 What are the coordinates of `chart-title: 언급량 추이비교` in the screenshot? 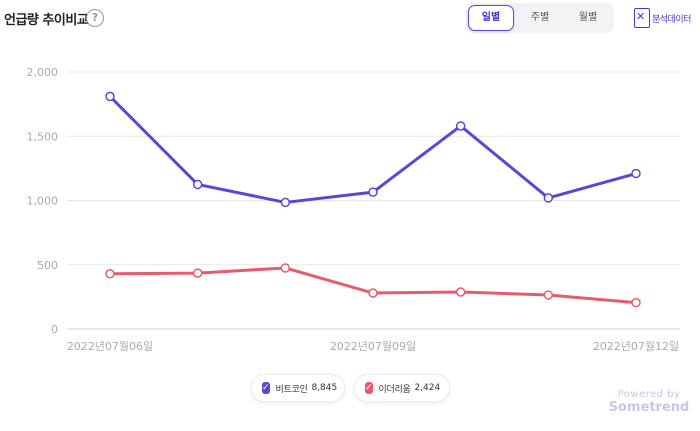 It's located at (46, 20).